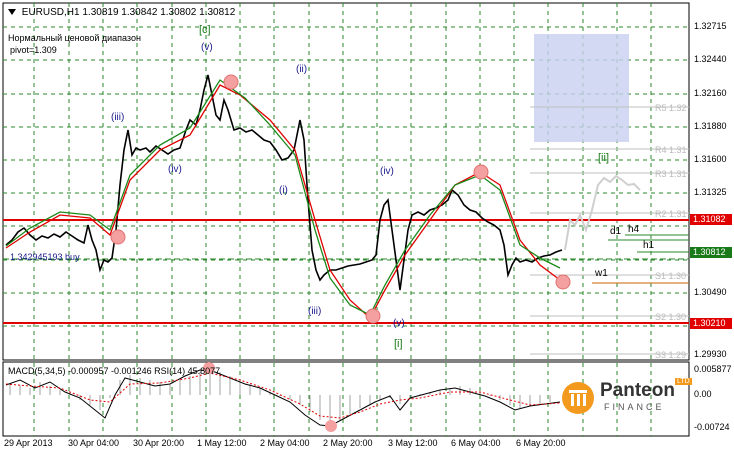 This screenshot has width=734, height=455. I want to click on time-tick: 30 Apr 04:00, so click(94, 443).